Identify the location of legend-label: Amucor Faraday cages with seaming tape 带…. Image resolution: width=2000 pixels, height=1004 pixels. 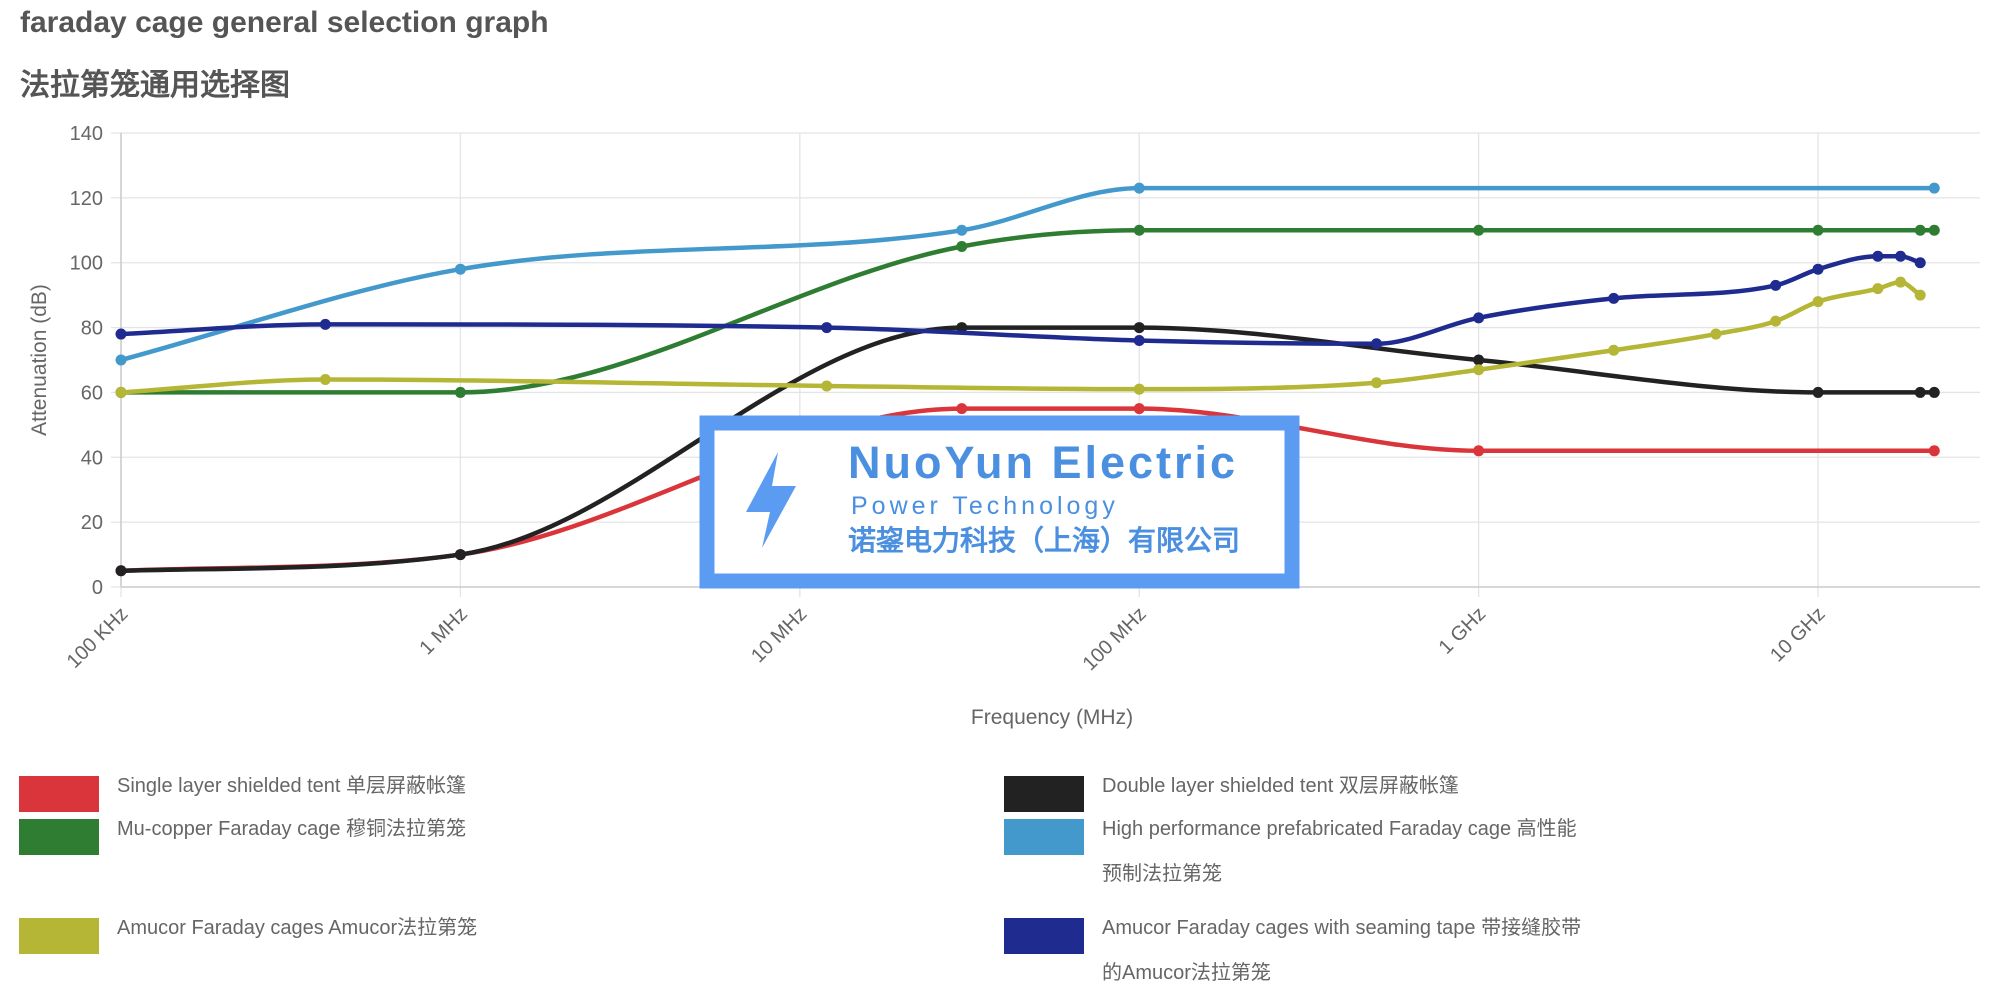
(1342, 950).